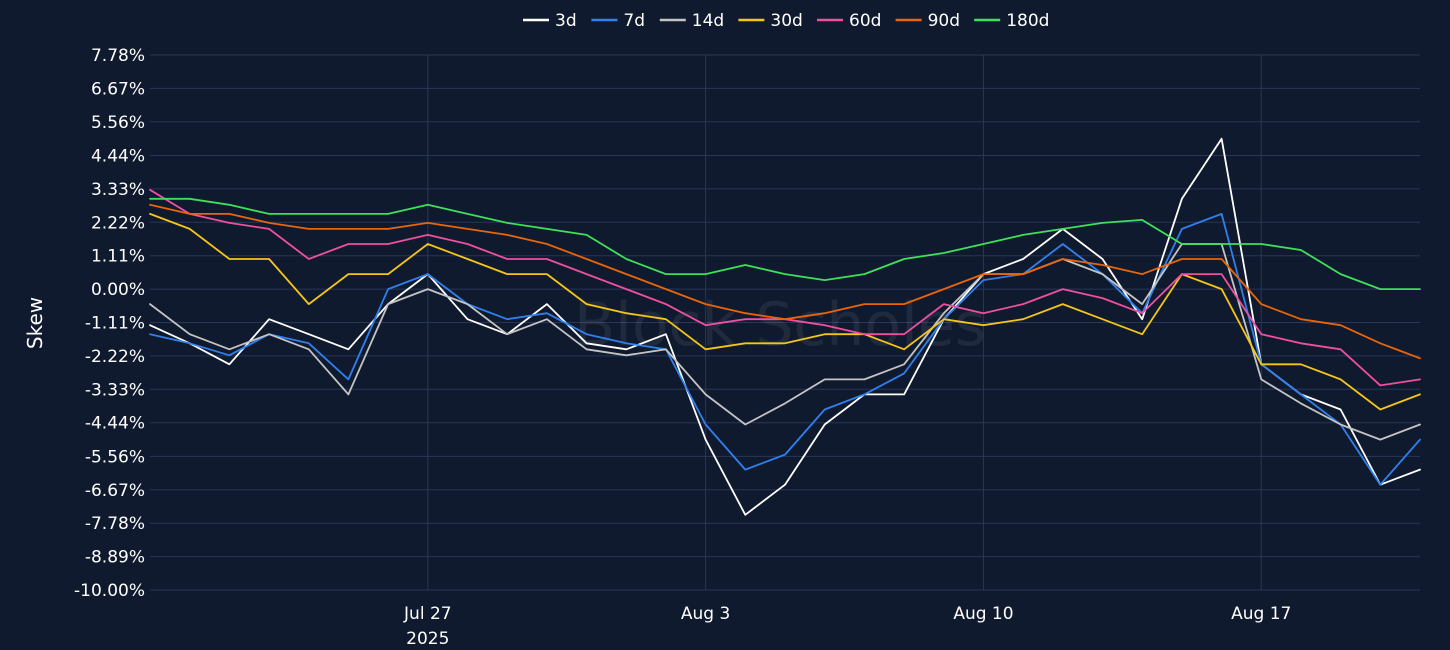  Describe the element at coordinates (427, 639) in the screenshot. I see `x-tick-year-label: 2025` at that location.